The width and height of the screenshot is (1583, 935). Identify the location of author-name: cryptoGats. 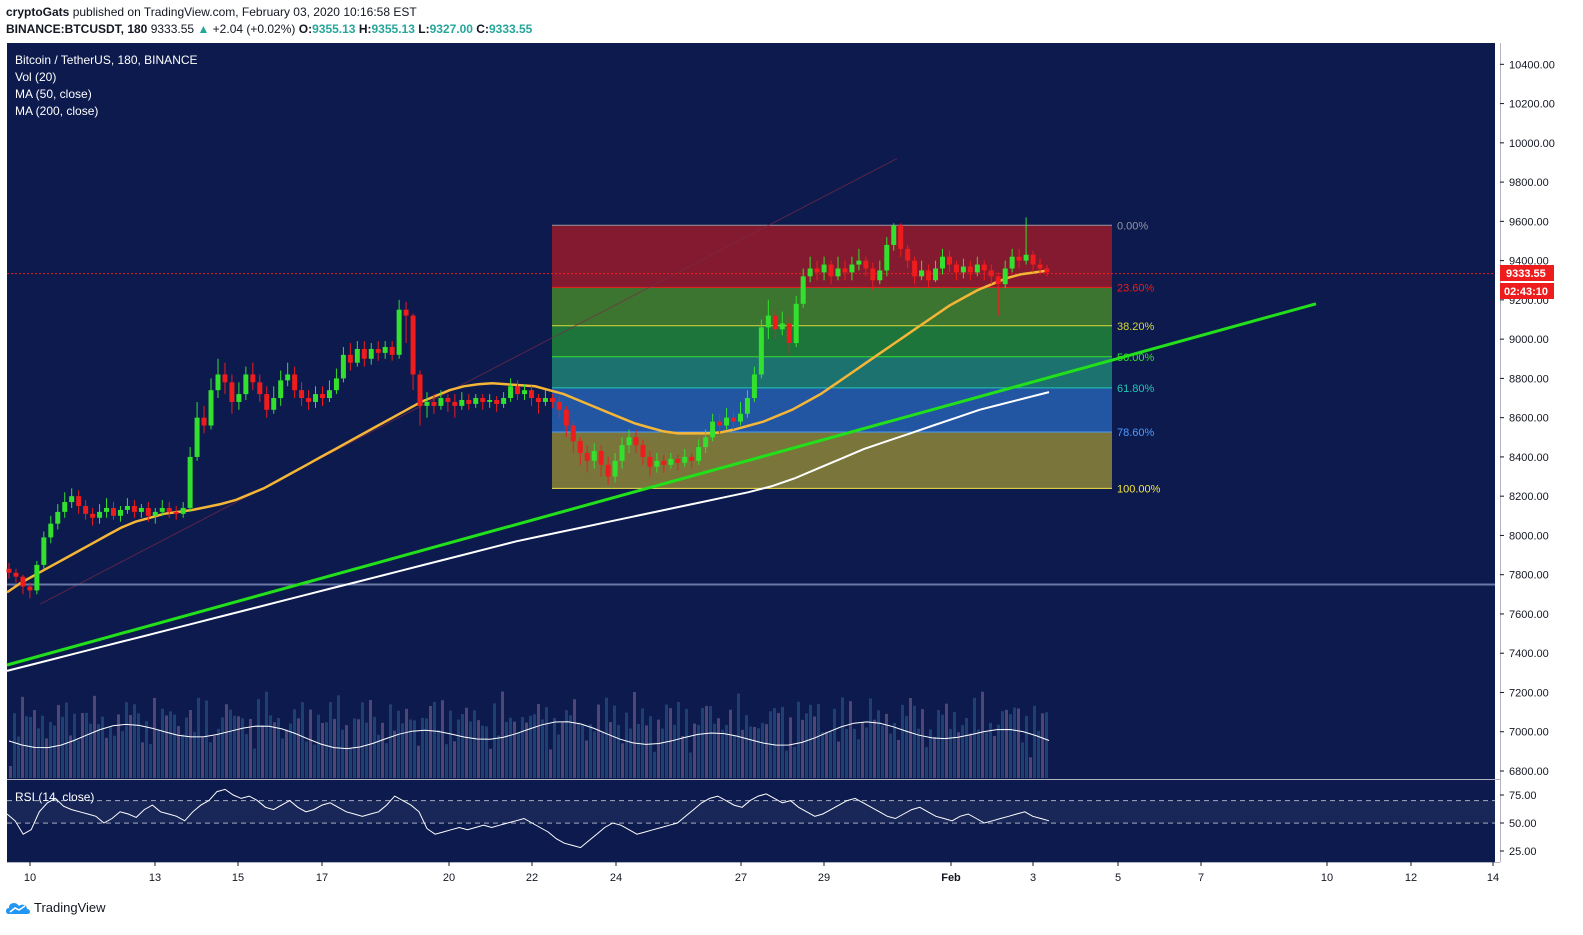
(38, 12).